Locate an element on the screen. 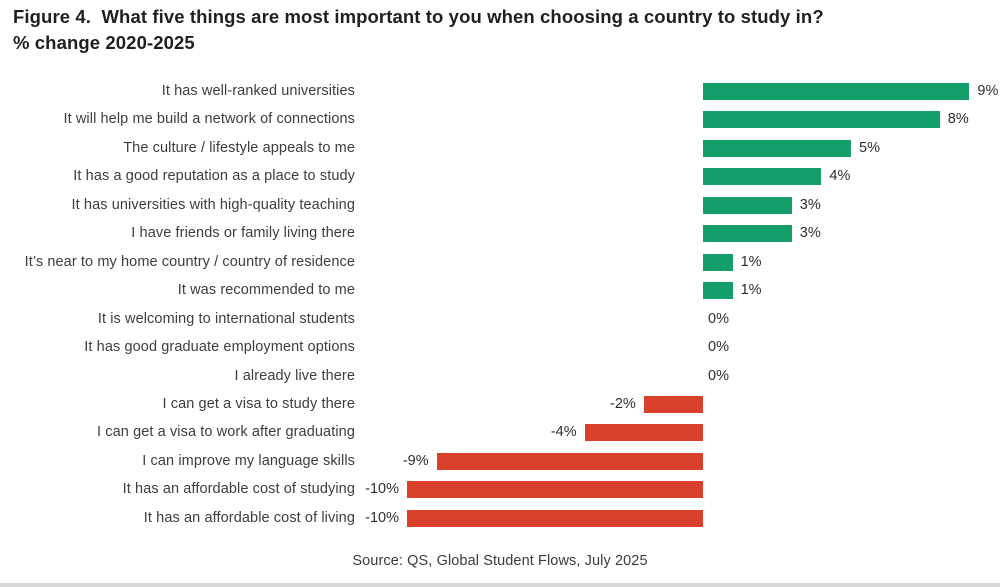 This screenshot has height=587, width=1000. category-label: It has well-ranked universities is located at coordinates (258, 91).